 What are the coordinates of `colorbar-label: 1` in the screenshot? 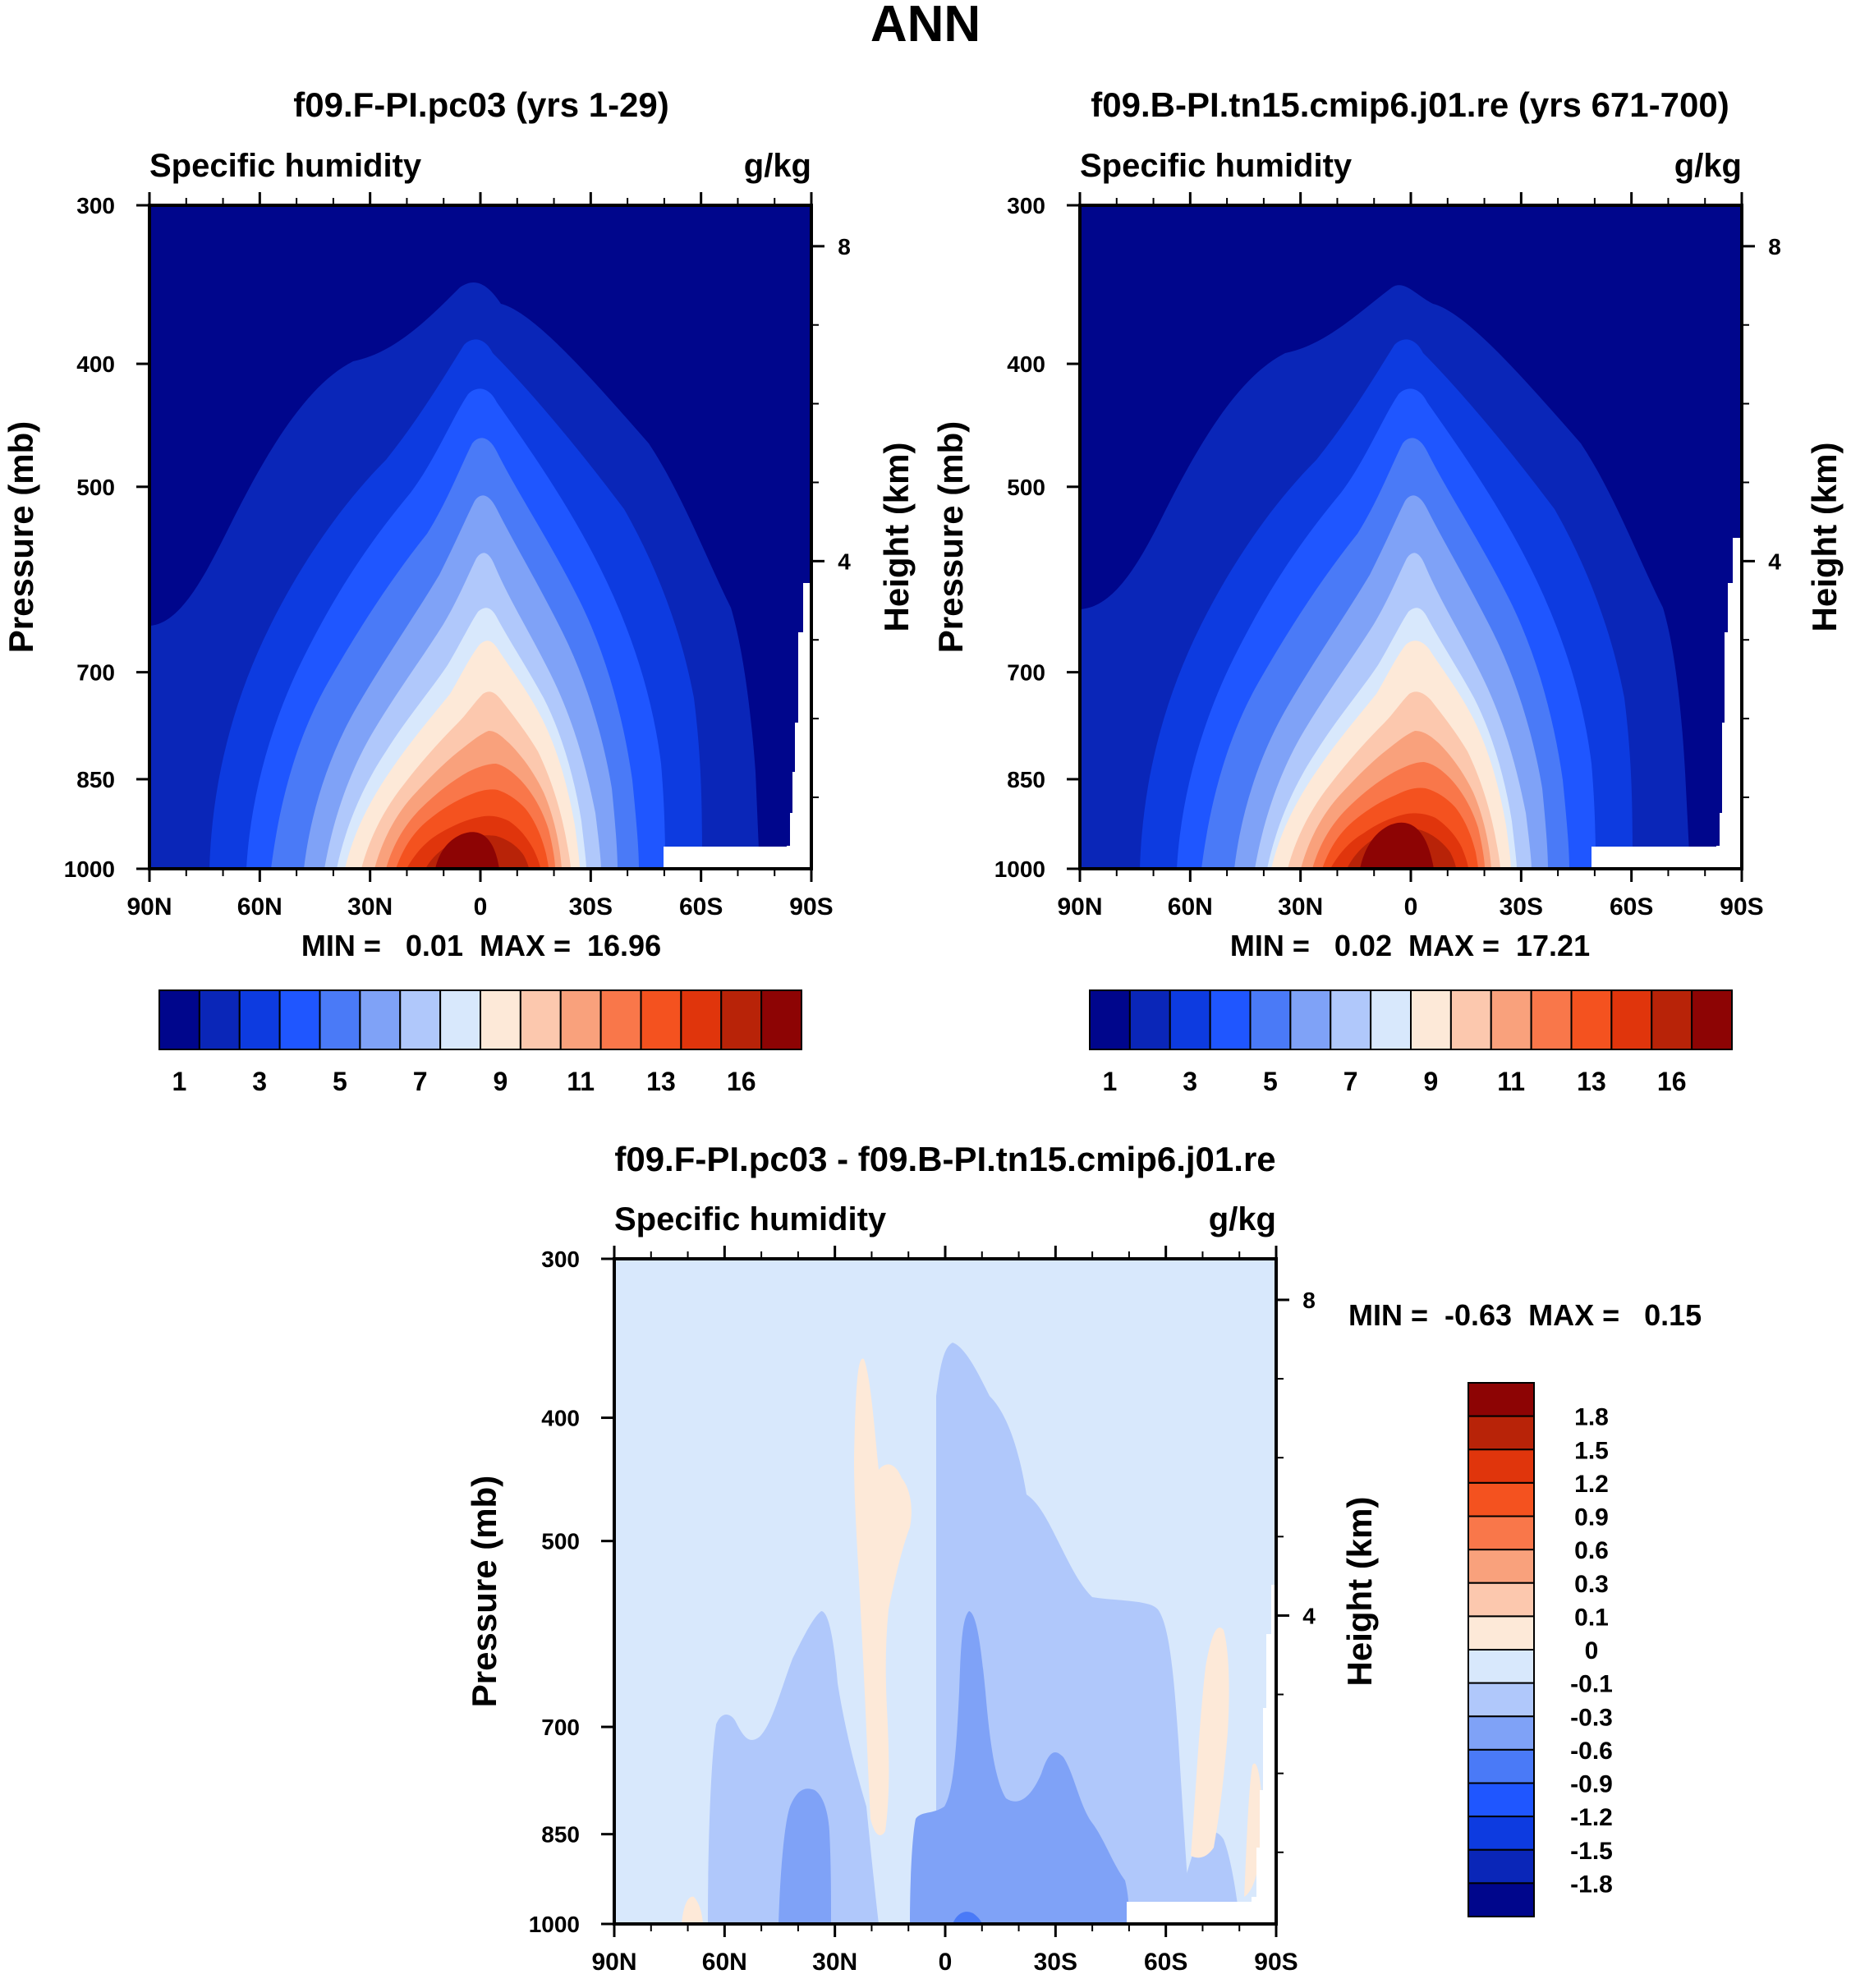 It's located at (180, 1081).